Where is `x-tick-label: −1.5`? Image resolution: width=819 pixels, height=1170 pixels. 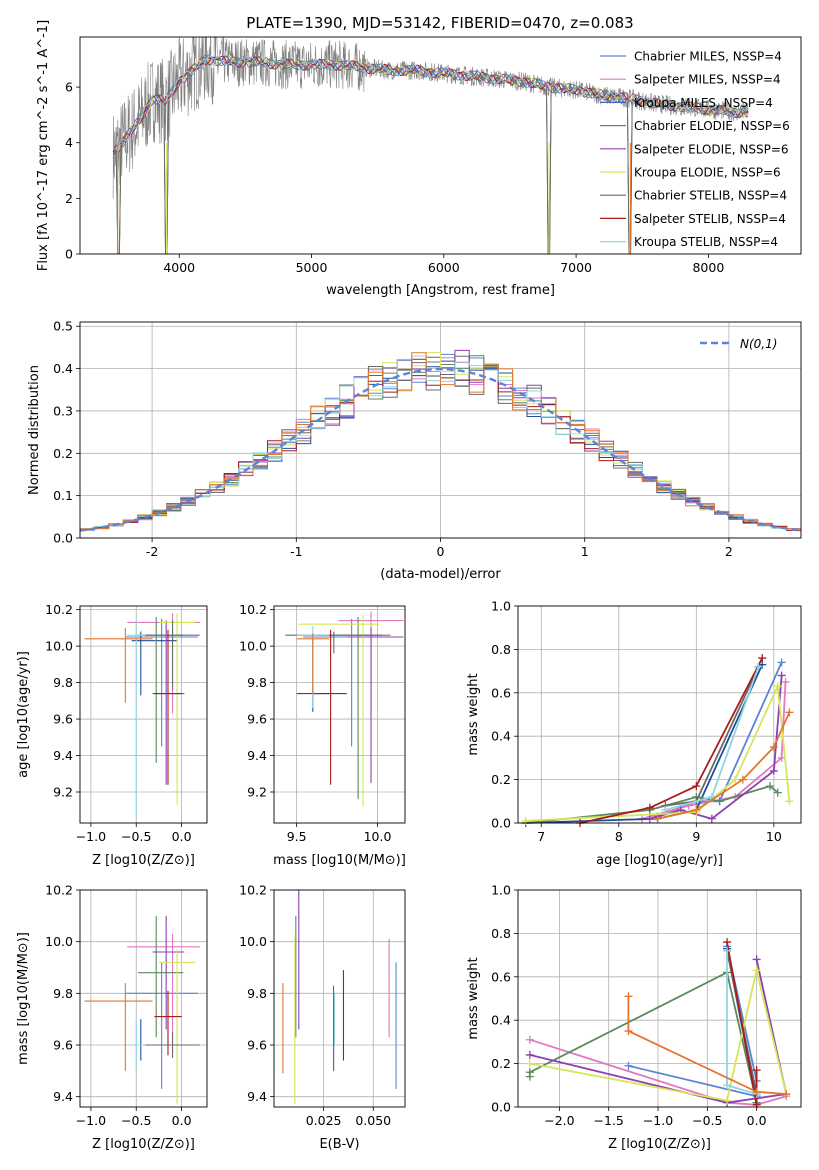
x-tick-label: −1.5 is located at coordinates (609, 1120).